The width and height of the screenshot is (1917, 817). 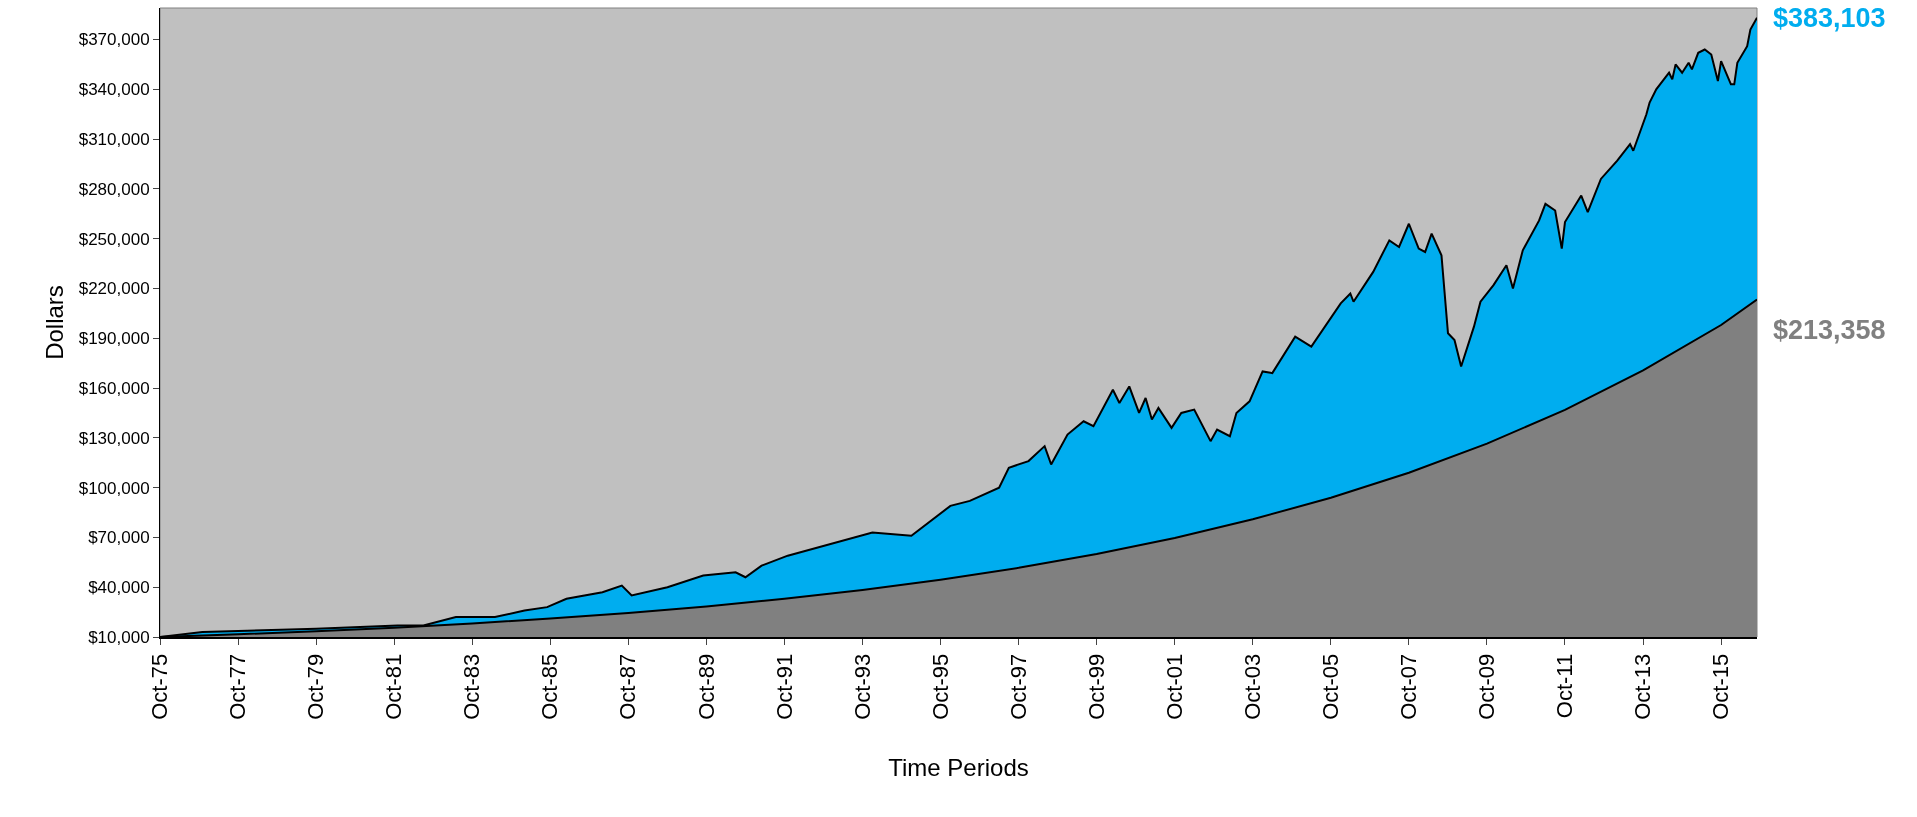 What do you see at coordinates (472, 686) in the screenshot?
I see `x-tick-label: Oct-83` at bounding box center [472, 686].